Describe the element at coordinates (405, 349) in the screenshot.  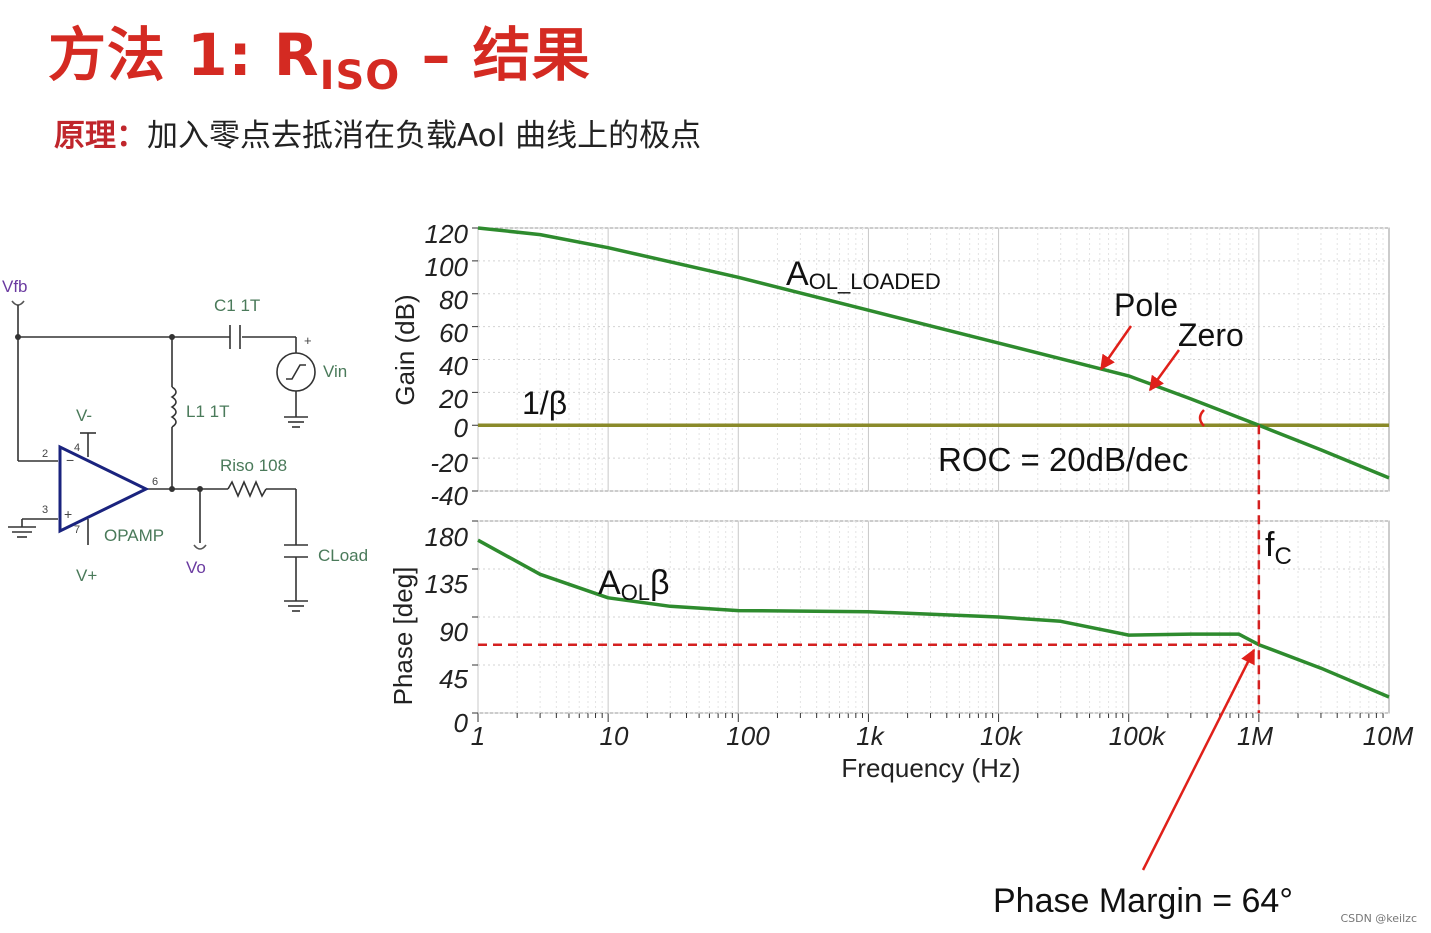
I see `gain-axis-label: Gain (dB)` at that location.